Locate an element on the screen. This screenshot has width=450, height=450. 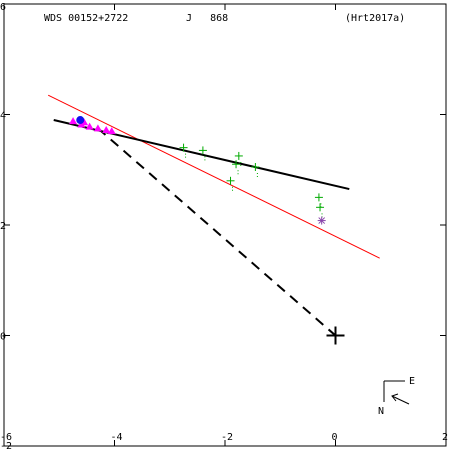
y-tick-label: -2 is located at coordinates (6, 445).